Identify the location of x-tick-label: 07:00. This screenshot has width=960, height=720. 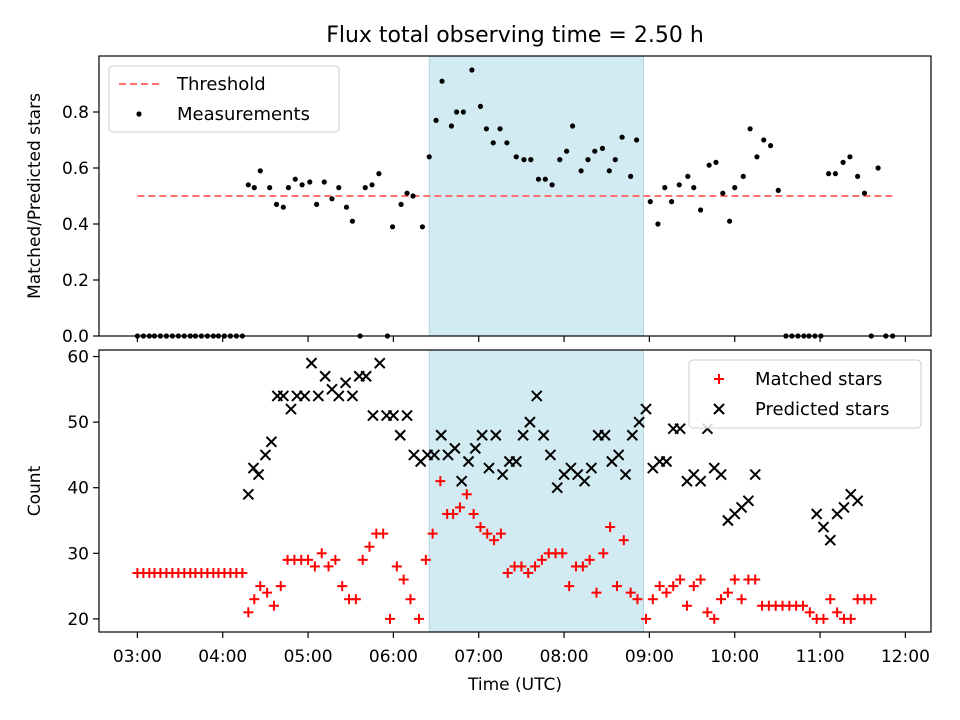
(478, 657).